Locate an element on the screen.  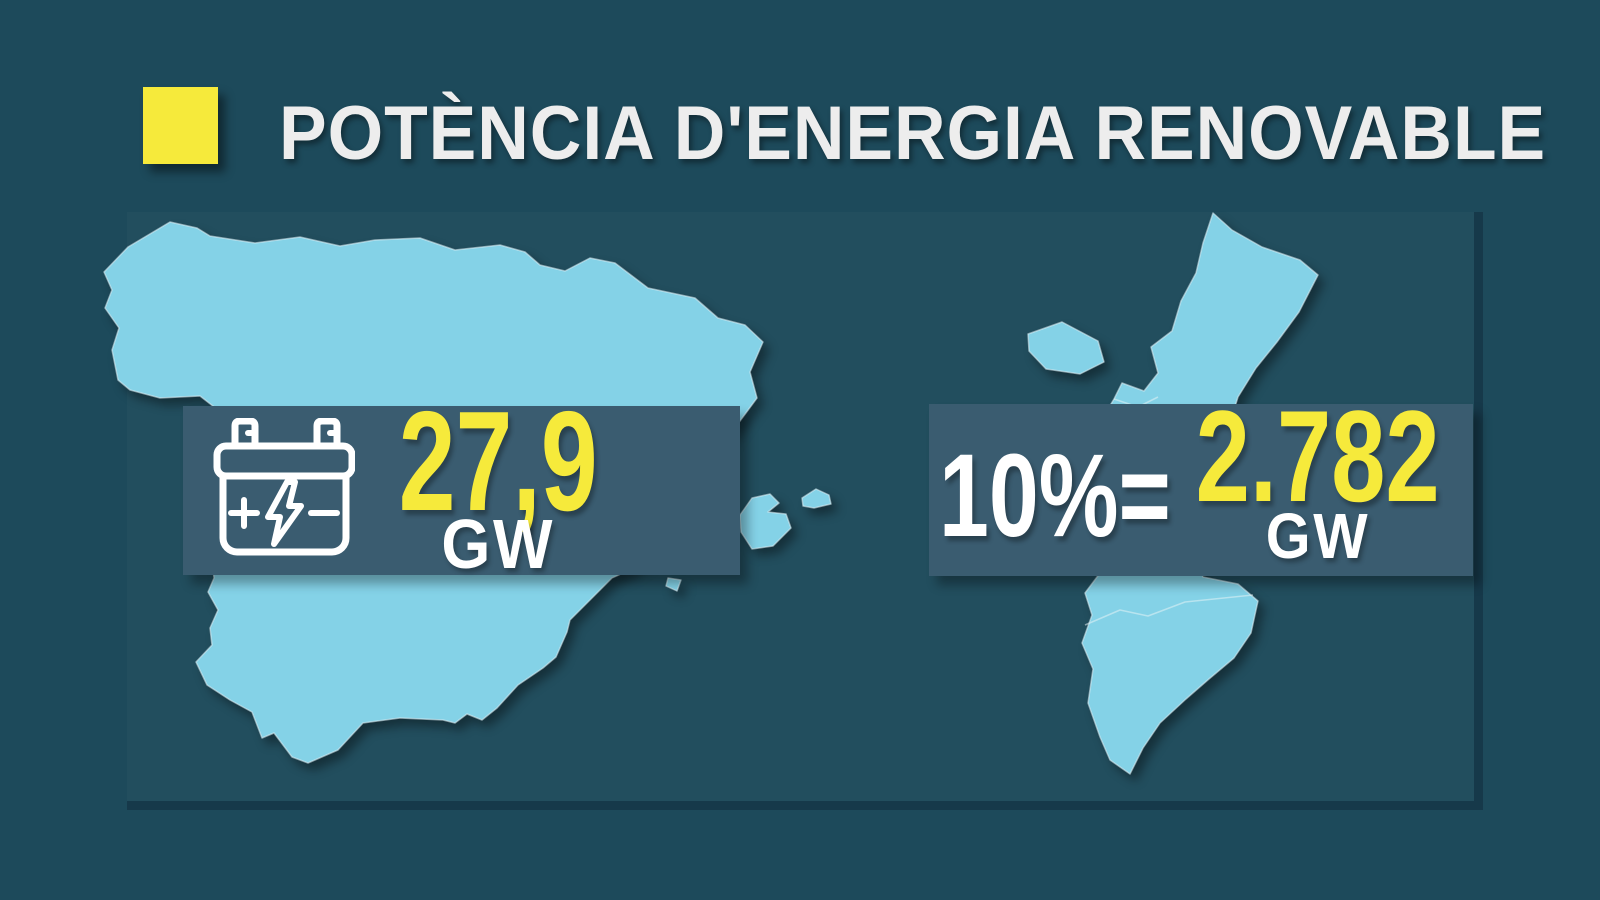
title-bullet-square is located at coordinates (180, 125).